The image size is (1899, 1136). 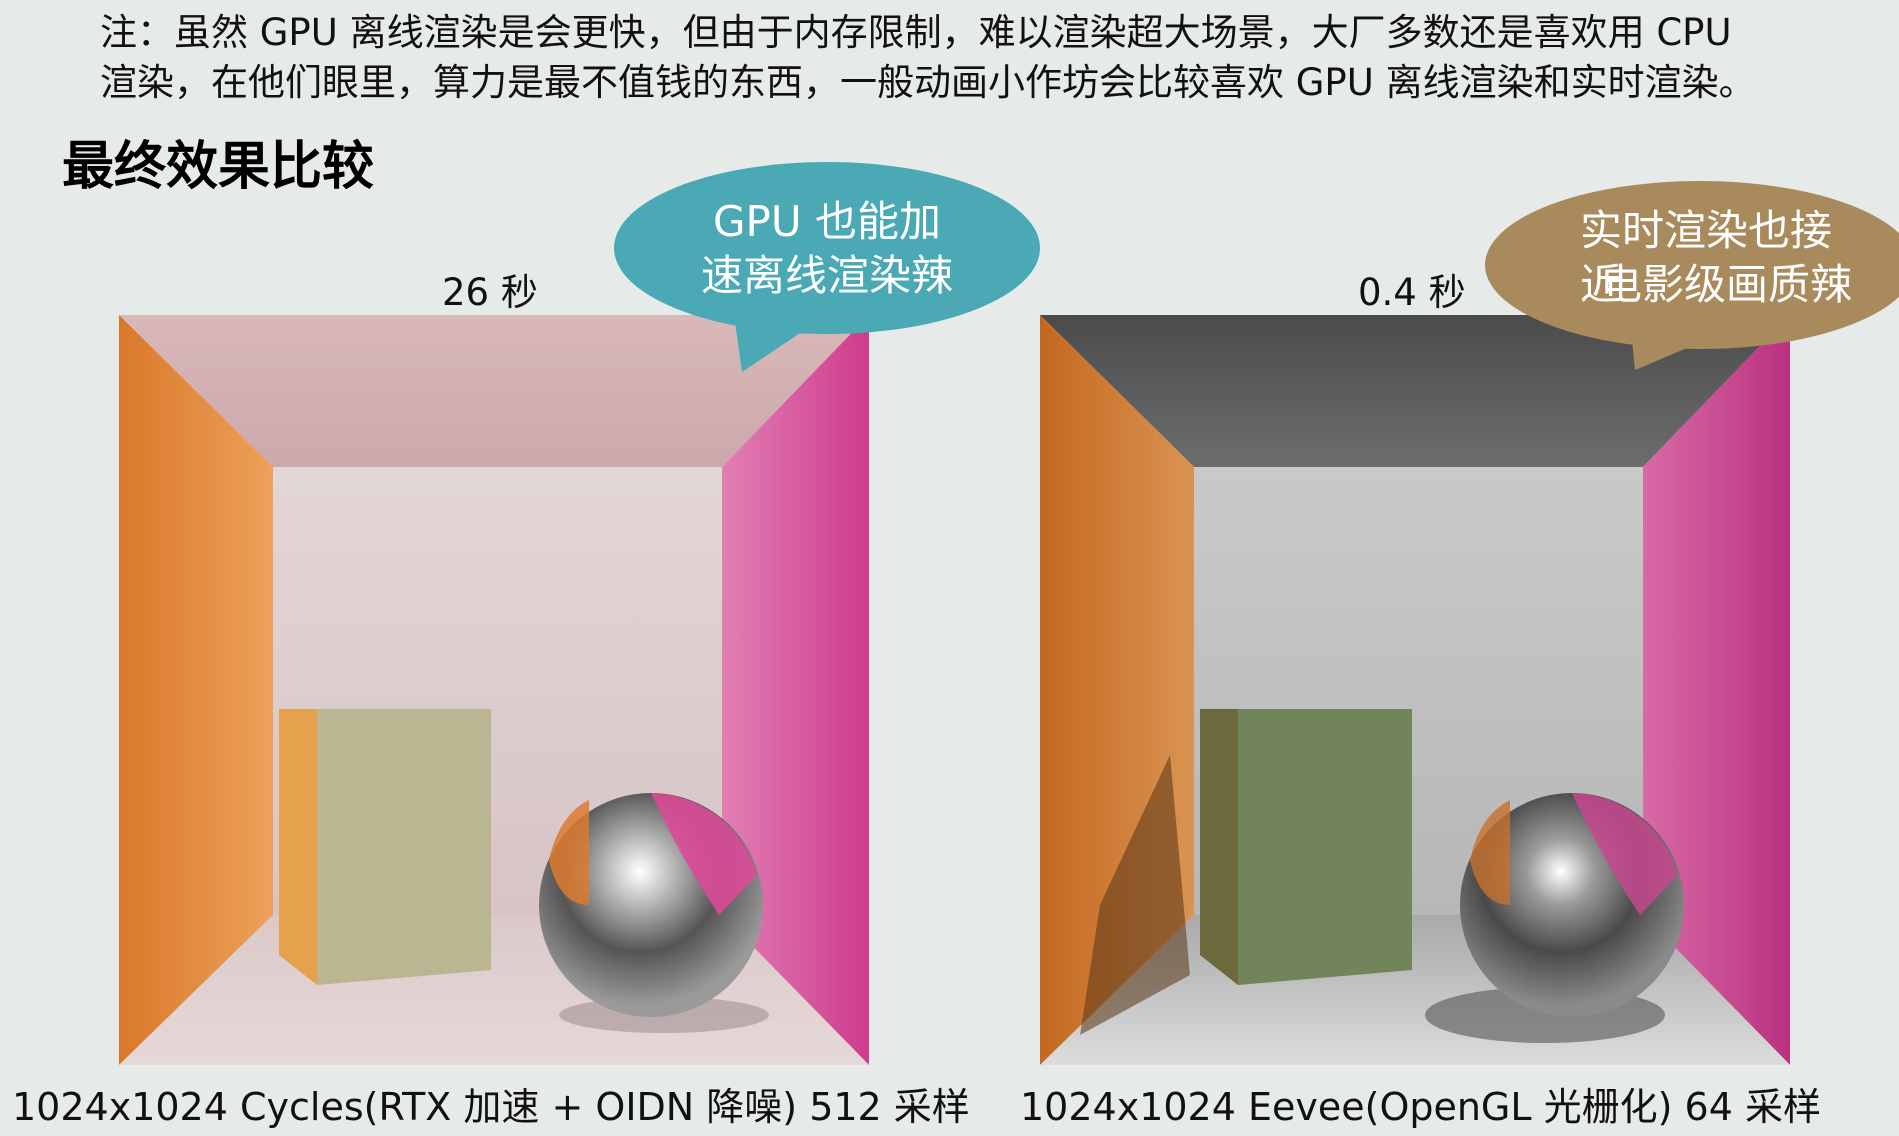 I want to click on bubble-right-shape, so click(x=1692, y=265).